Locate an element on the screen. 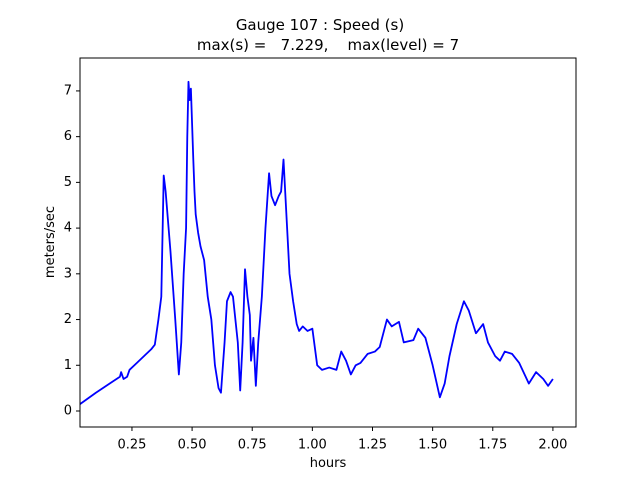  x-tick-label: 0.25 is located at coordinates (131, 445).